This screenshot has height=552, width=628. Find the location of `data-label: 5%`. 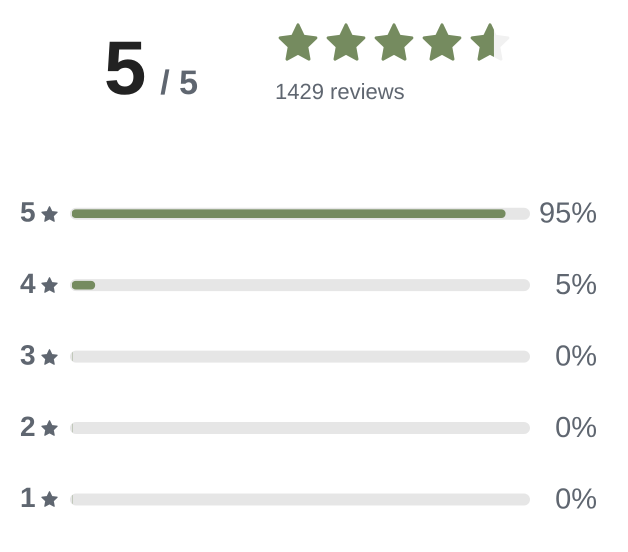

data-label: 5% is located at coordinates (576, 285).